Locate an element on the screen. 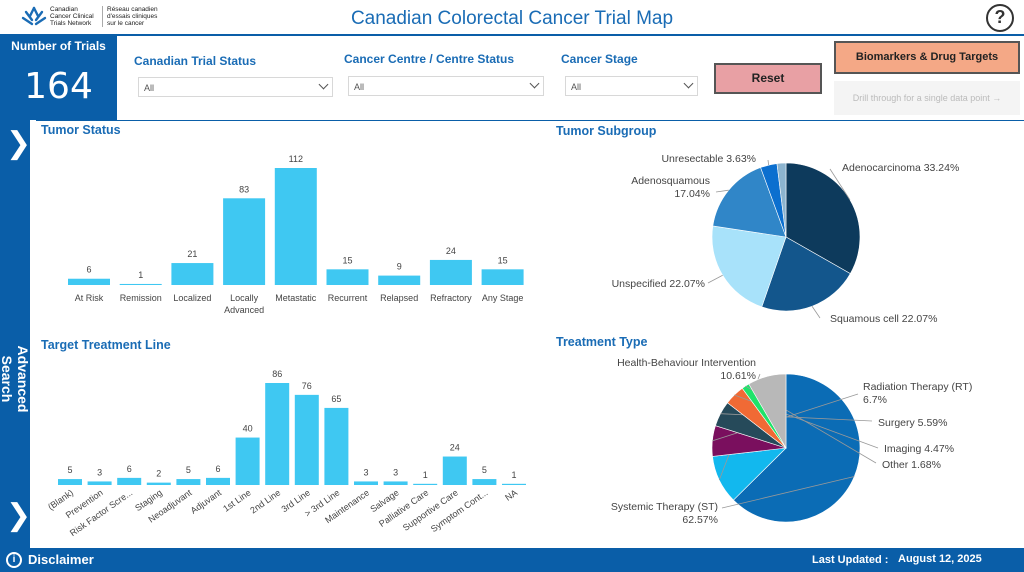 The width and height of the screenshot is (1024, 572). bar-value-label: 65 is located at coordinates (336, 399).